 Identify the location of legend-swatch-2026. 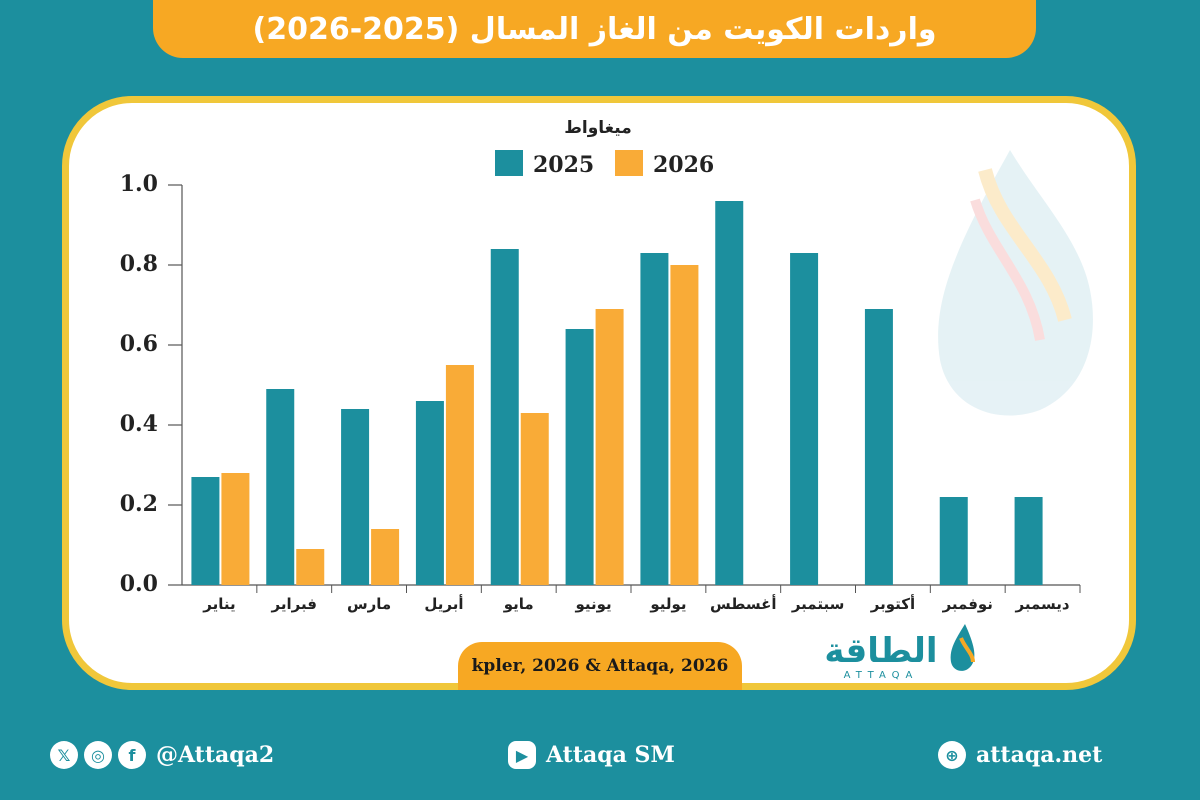
(629, 163).